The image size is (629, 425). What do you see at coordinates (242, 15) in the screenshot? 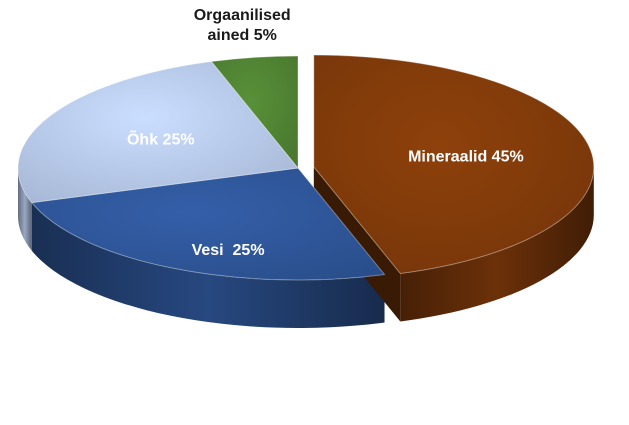
I see `data-label-orgaanilised-ained-line-1: Orgaanilised` at bounding box center [242, 15].